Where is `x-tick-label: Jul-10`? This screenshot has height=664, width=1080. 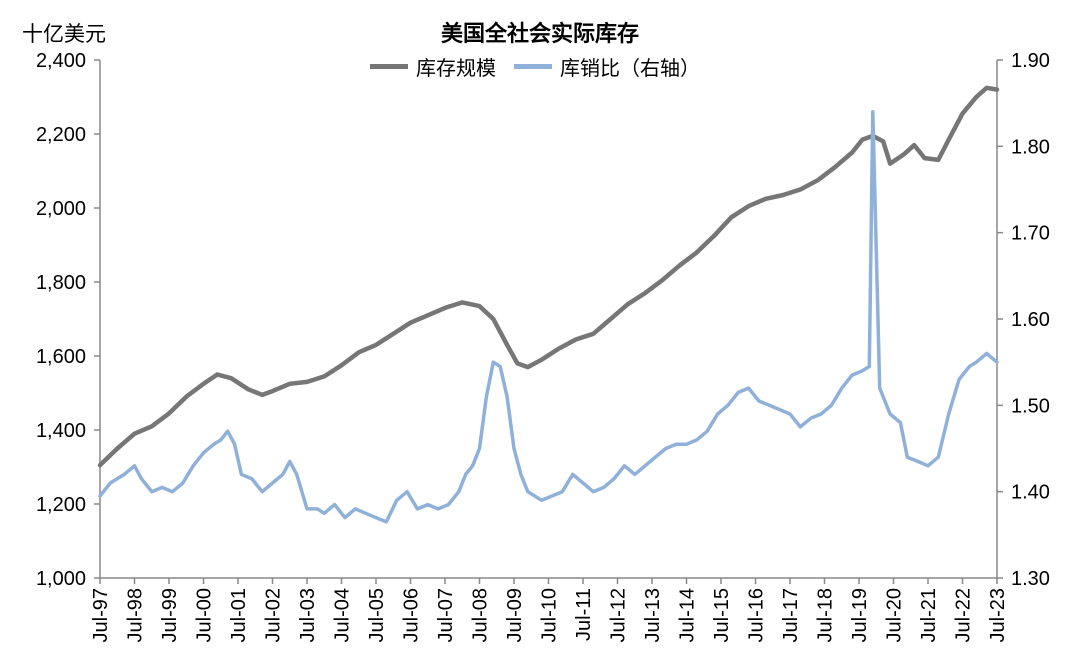
x-tick-label: Jul-10 is located at coordinates (550, 615).